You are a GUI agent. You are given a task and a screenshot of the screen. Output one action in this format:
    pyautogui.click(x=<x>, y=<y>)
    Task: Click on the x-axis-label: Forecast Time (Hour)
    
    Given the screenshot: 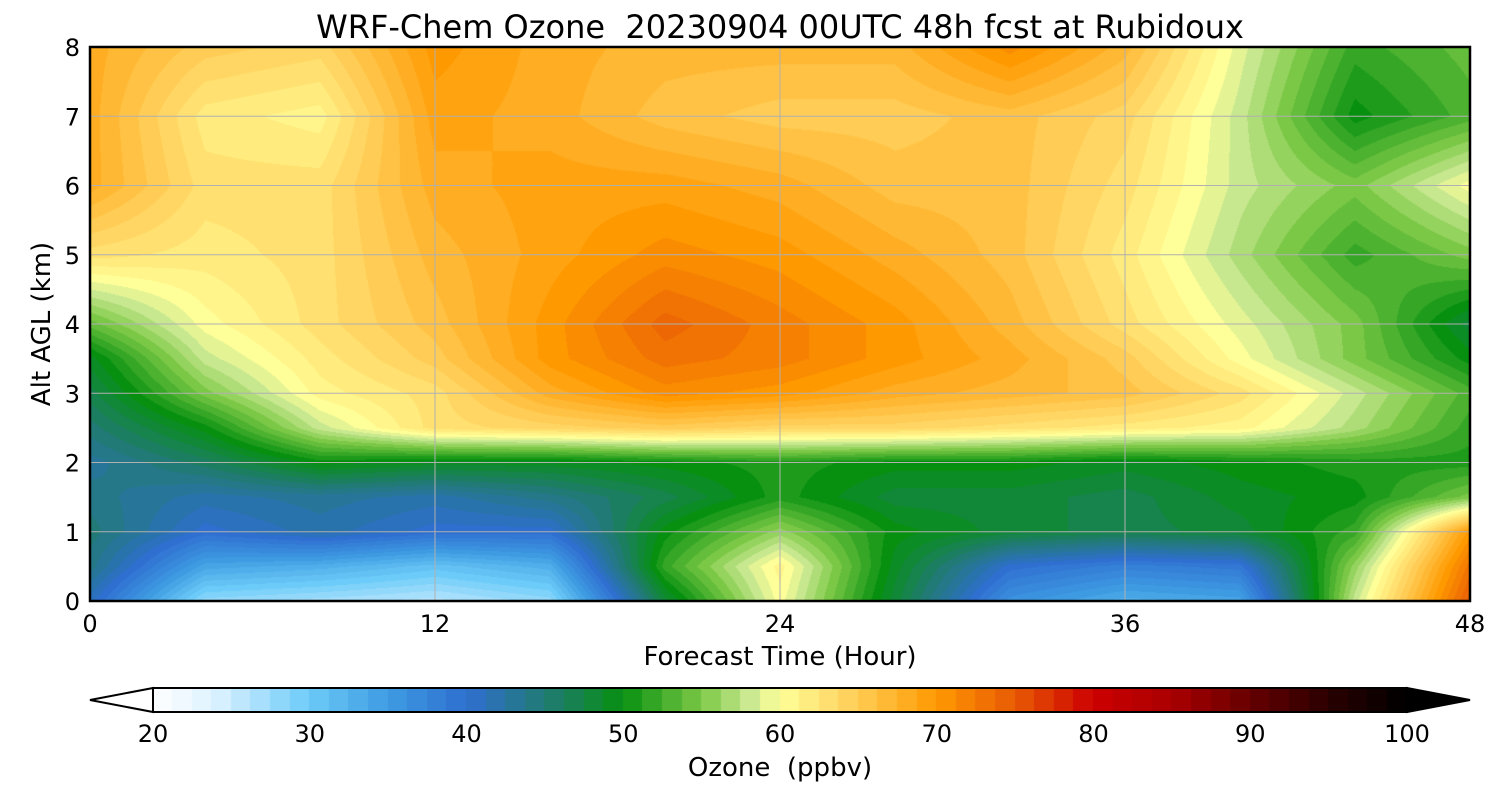 What is the action you would take?
    pyautogui.click(x=779, y=657)
    